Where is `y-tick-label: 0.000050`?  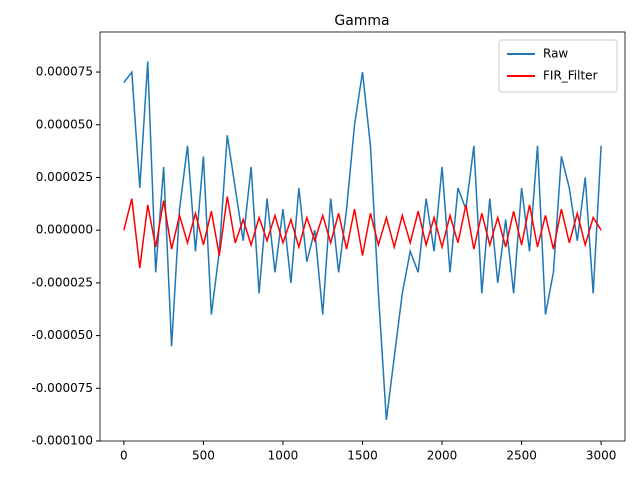 y-tick-label: 0.000050 is located at coordinates (64, 124).